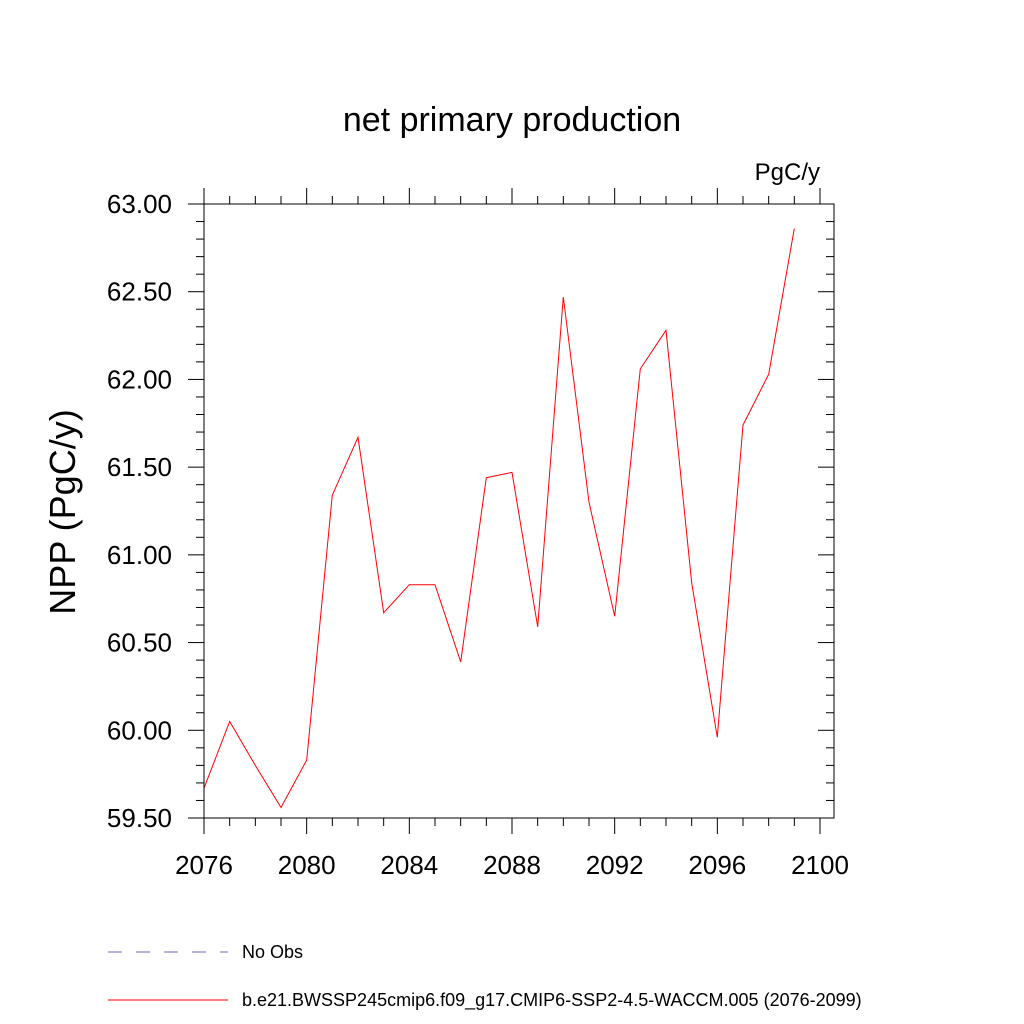  Describe the element at coordinates (139, 555) in the screenshot. I see `y-tick-label: 61.00` at that location.